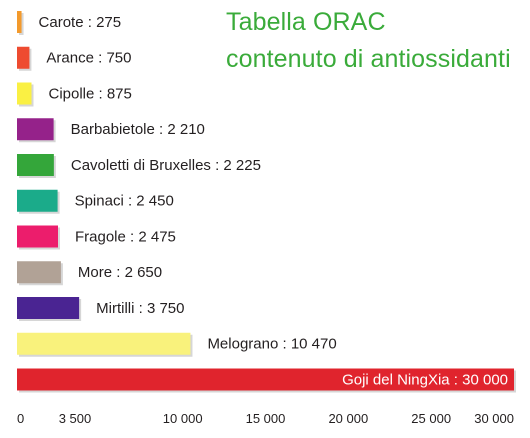 The image size is (530, 438). What do you see at coordinates (38, 236) in the screenshot?
I see `bar-fragole` at bounding box center [38, 236].